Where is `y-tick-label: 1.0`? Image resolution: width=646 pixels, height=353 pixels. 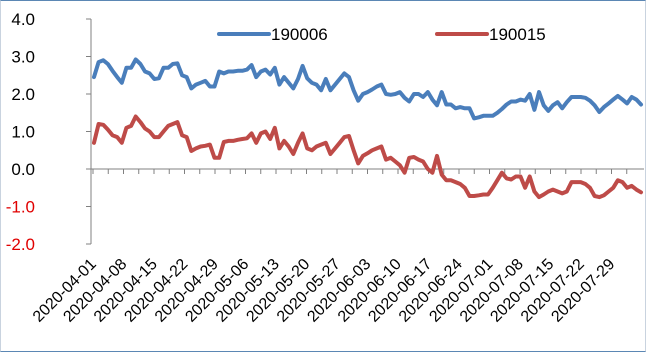
y-tick-label: 1.0 is located at coordinates (23, 132).